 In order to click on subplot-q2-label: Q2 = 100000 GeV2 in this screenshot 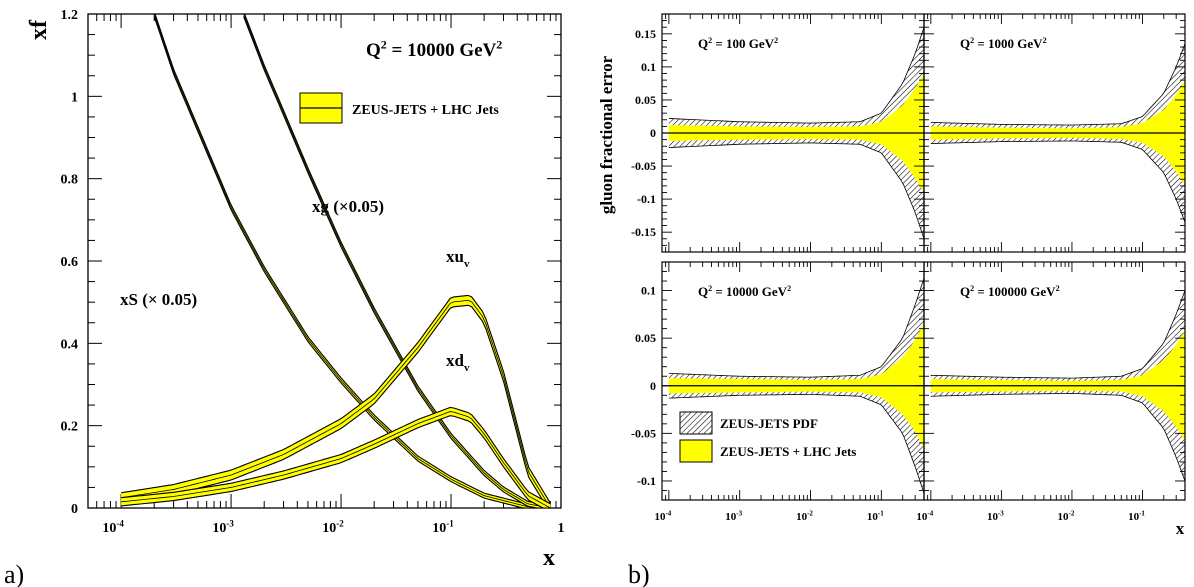, I will do `click(1010, 291)`.